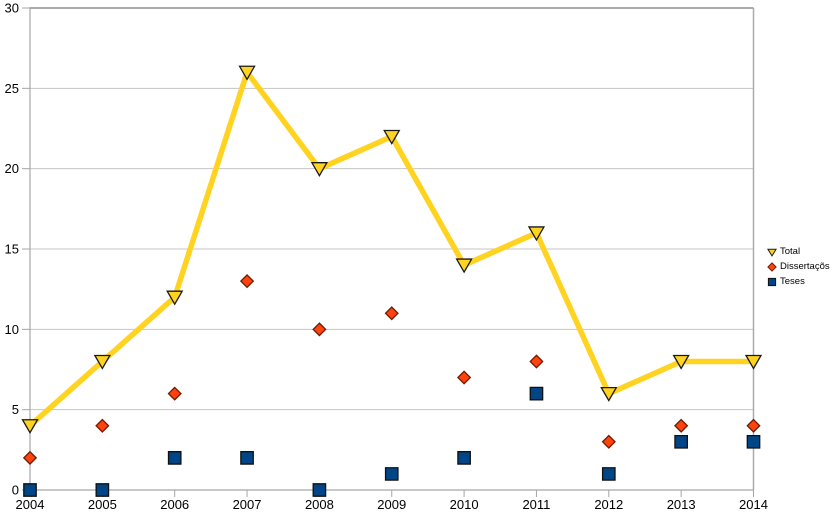  I want to click on diamond-marker-icon, so click(772, 266).